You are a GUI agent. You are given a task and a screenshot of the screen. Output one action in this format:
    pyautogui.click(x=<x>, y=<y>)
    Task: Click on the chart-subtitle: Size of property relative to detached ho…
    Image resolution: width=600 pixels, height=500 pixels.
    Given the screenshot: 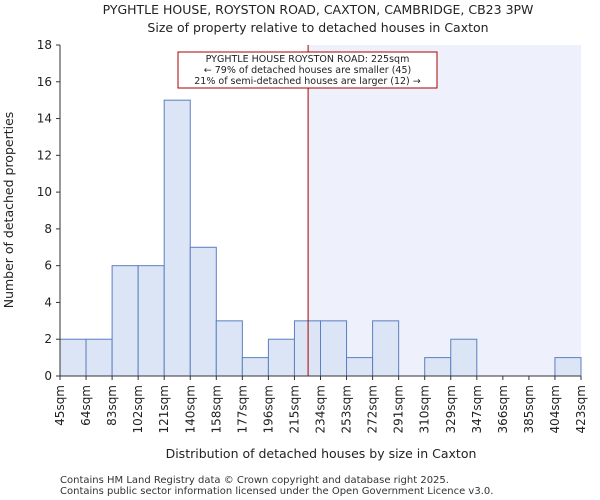 What is the action you would take?
    pyautogui.click(x=317, y=27)
    